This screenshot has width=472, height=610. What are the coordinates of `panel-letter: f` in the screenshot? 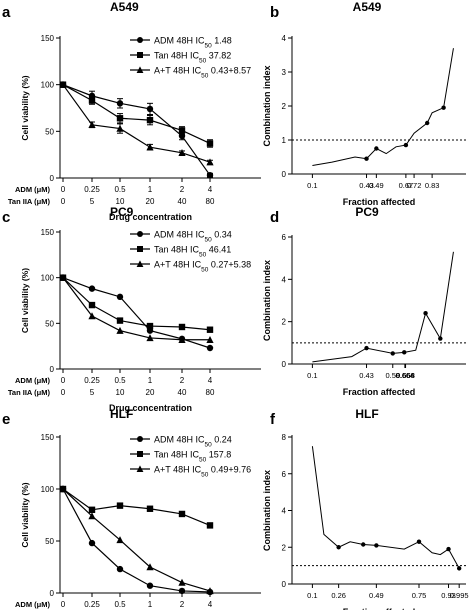 It's located at (273, 419).